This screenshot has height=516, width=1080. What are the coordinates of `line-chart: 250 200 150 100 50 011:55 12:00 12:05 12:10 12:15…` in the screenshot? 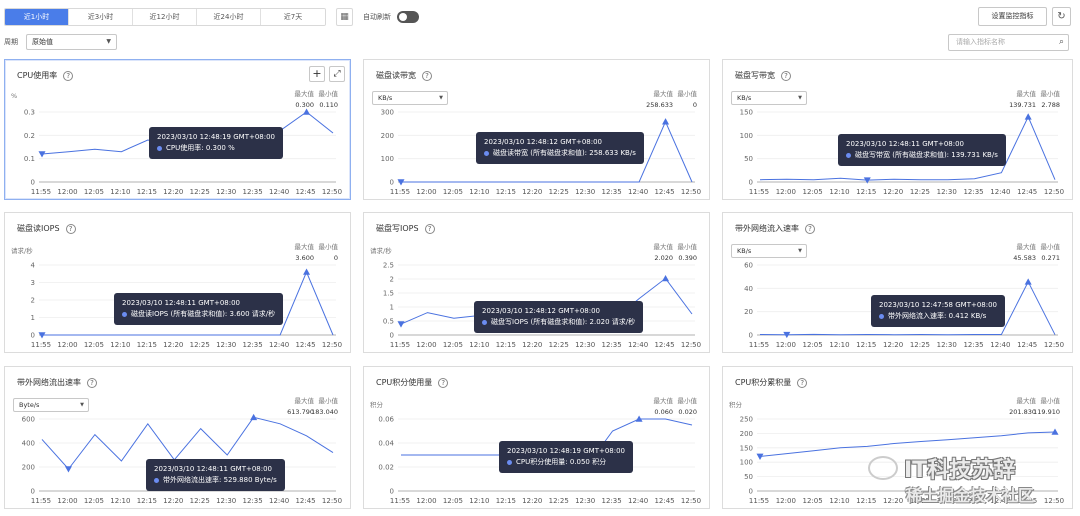 It's located at (898, 438).